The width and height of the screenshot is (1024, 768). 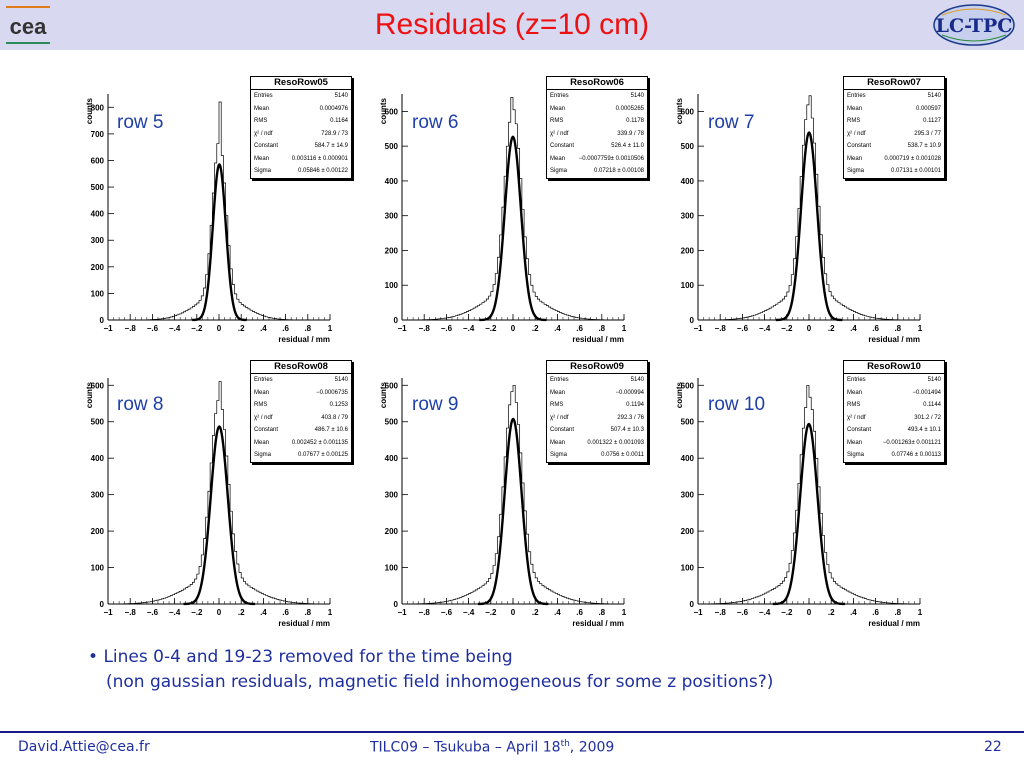 I want to click on svg-text: LC-TPC, so click(x=974, y=26).